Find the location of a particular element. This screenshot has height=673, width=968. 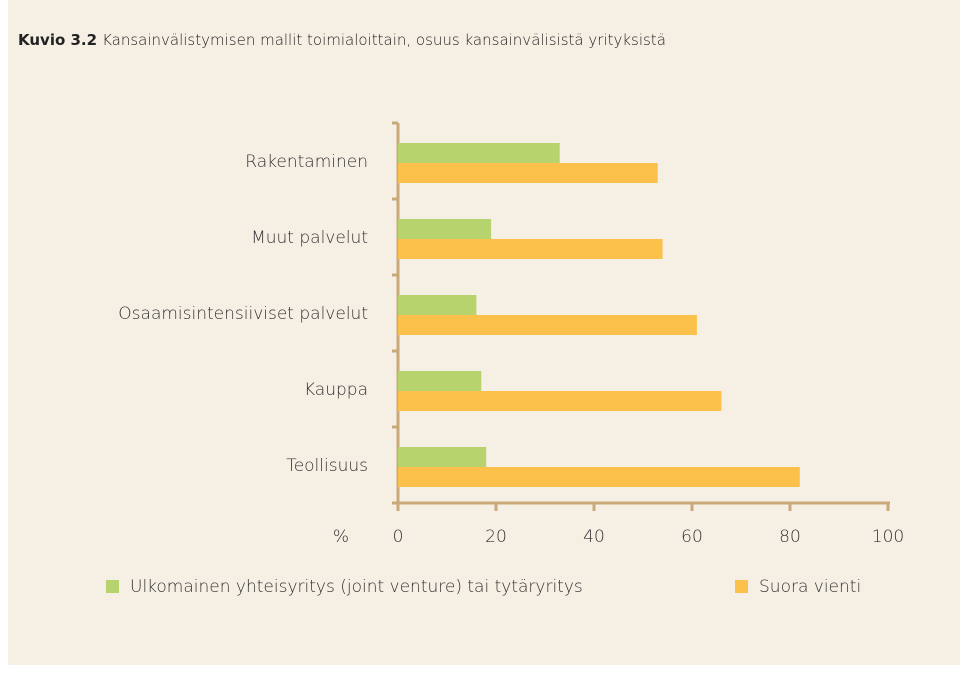

title-label: Kuvio 3.2 is located at coordinates (57, 40).